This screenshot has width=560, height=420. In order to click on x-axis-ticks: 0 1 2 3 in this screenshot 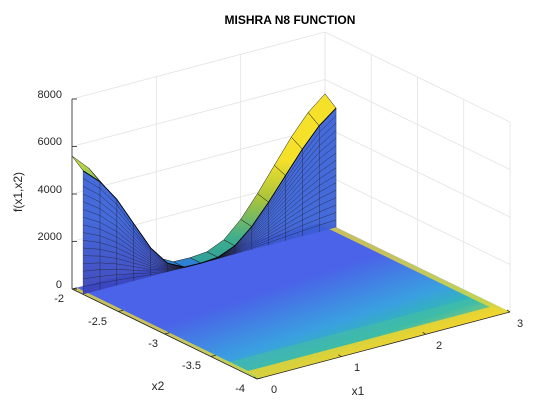, I will do `click(397, 357)`.